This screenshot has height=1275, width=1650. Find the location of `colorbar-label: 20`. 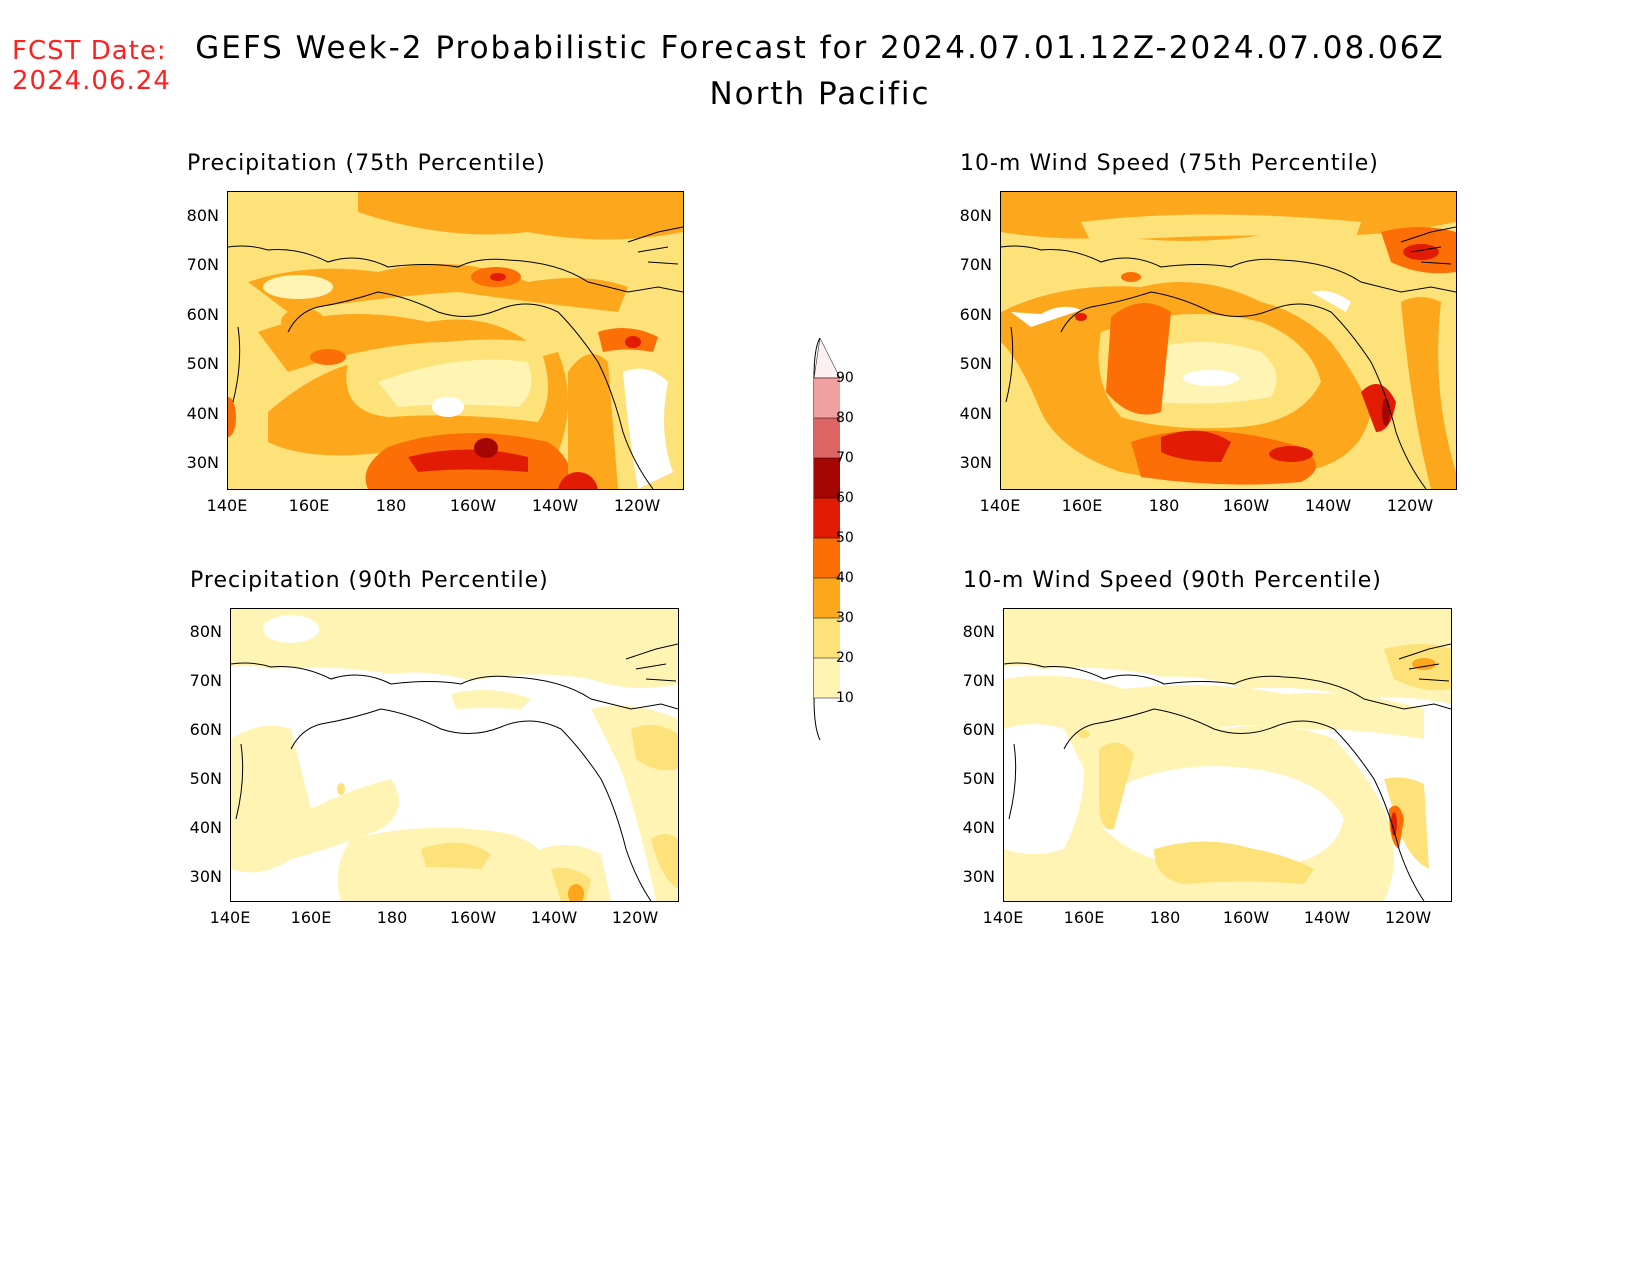

colorbar-label: 20 is located at coordinates (845, 658).